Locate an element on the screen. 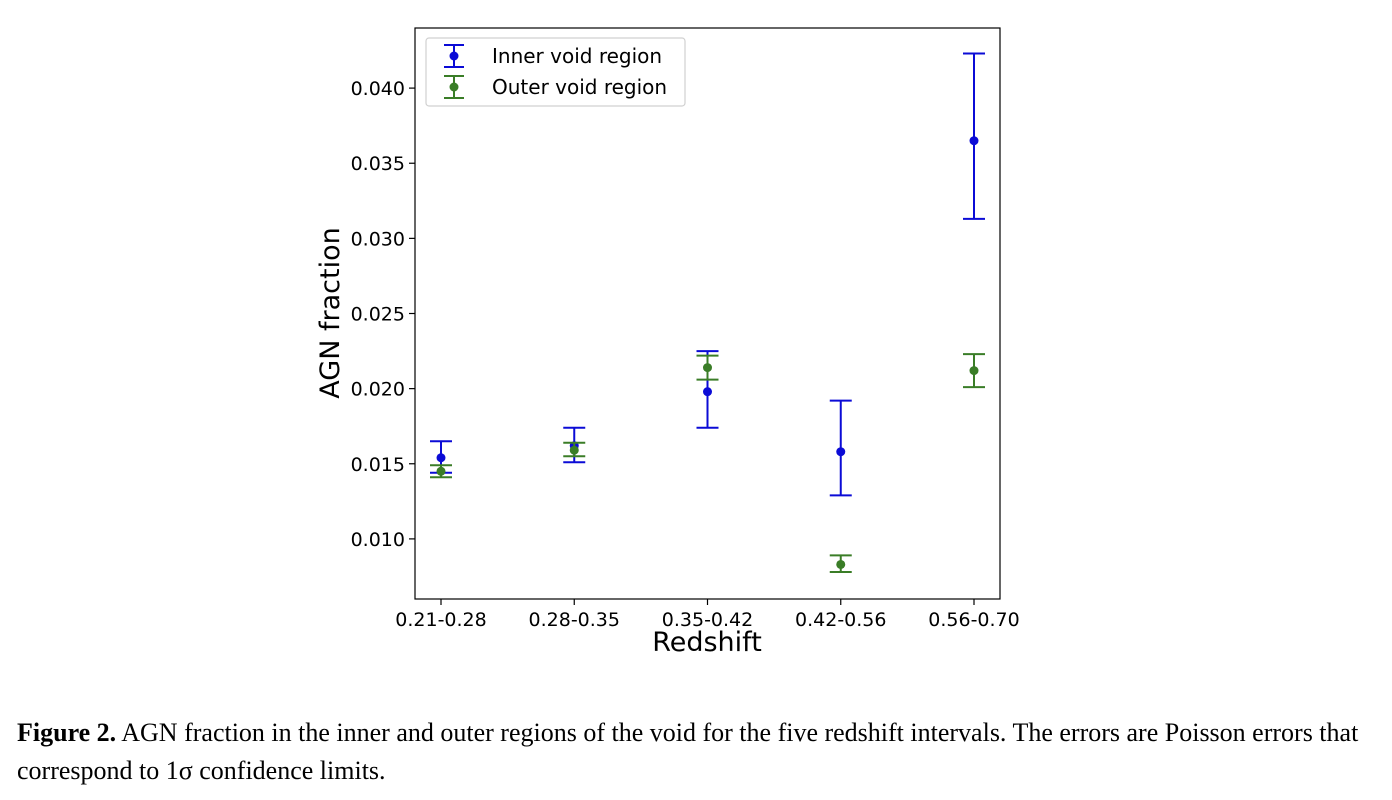  x-tick-label: 0.56-0.70 is located at coordinates (973, 620).